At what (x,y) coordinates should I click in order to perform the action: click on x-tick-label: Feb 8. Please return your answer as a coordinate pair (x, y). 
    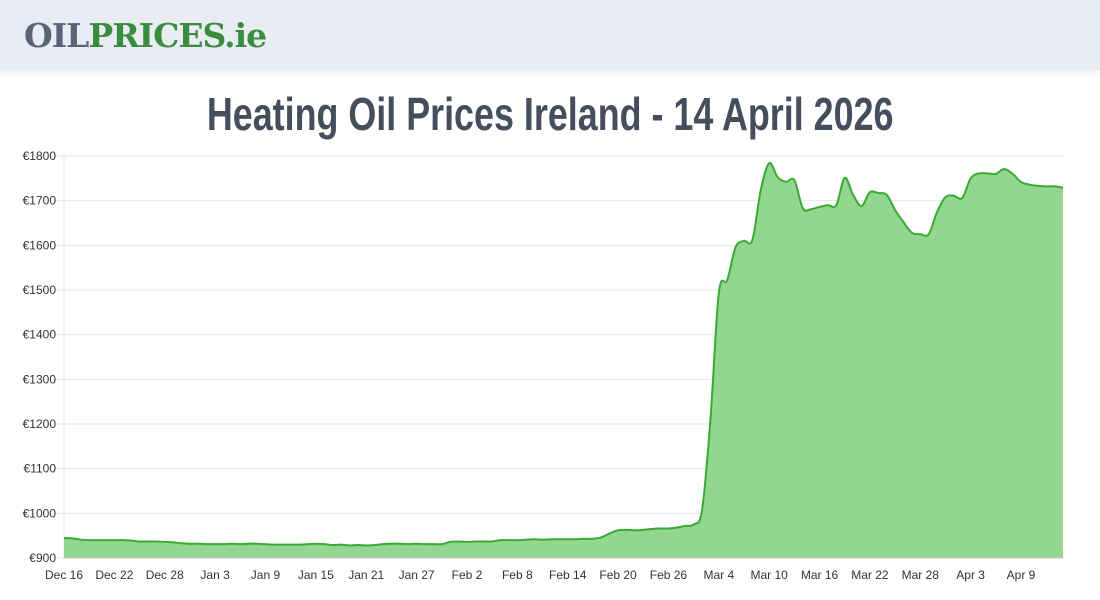
    Looking at the image, I should click on (517, 575).